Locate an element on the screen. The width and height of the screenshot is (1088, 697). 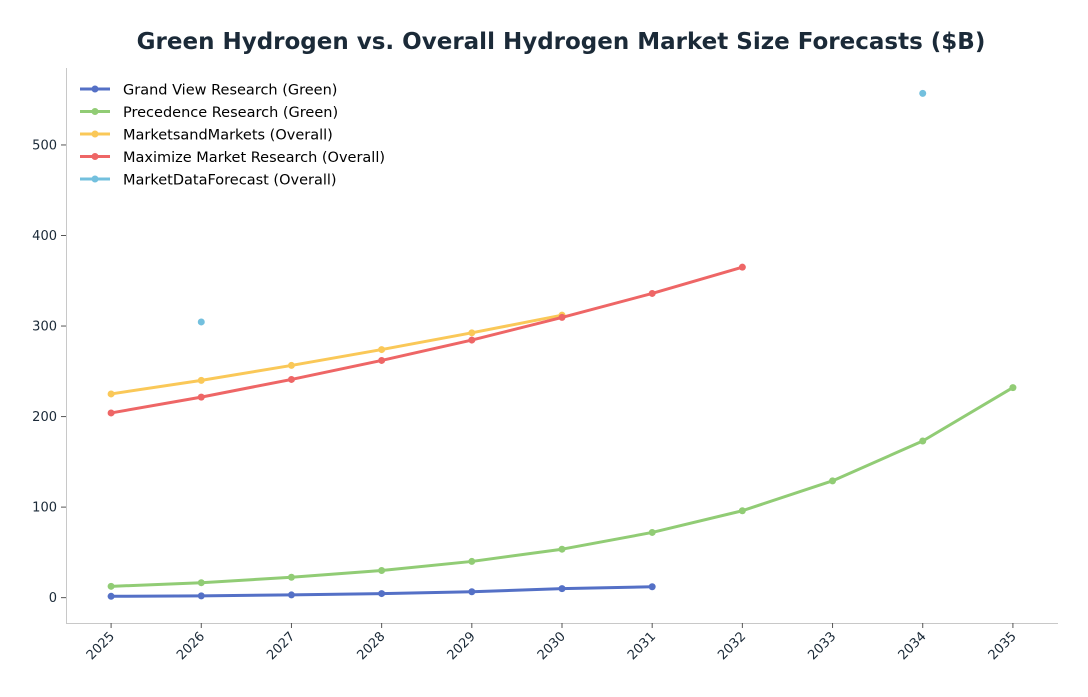
legend-item: MarketDataForecast (Overall) is located at coordinates (208, 181).